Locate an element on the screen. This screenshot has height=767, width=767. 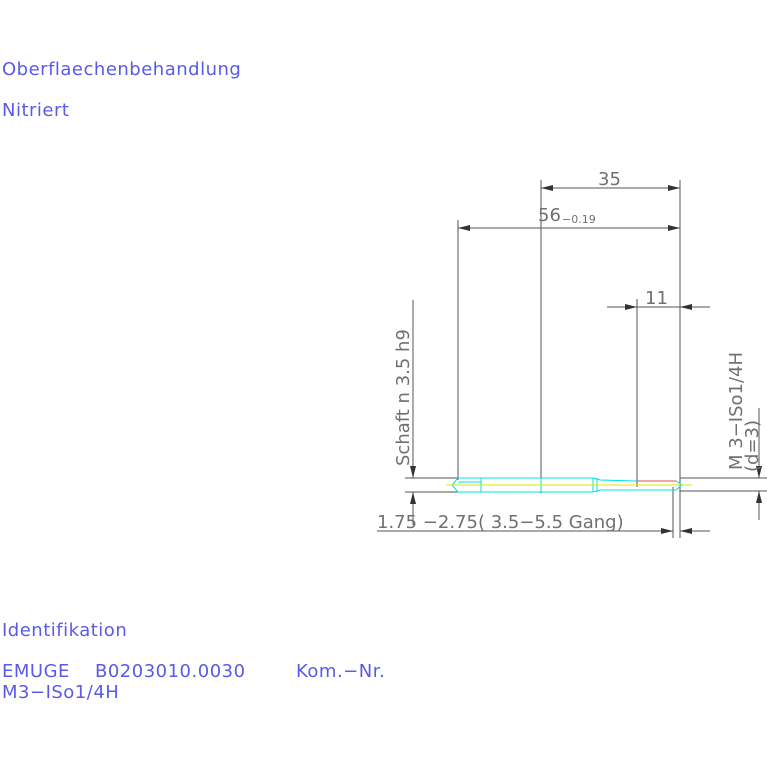
dim-11-label: 11 is located at coordinates (656, 298).